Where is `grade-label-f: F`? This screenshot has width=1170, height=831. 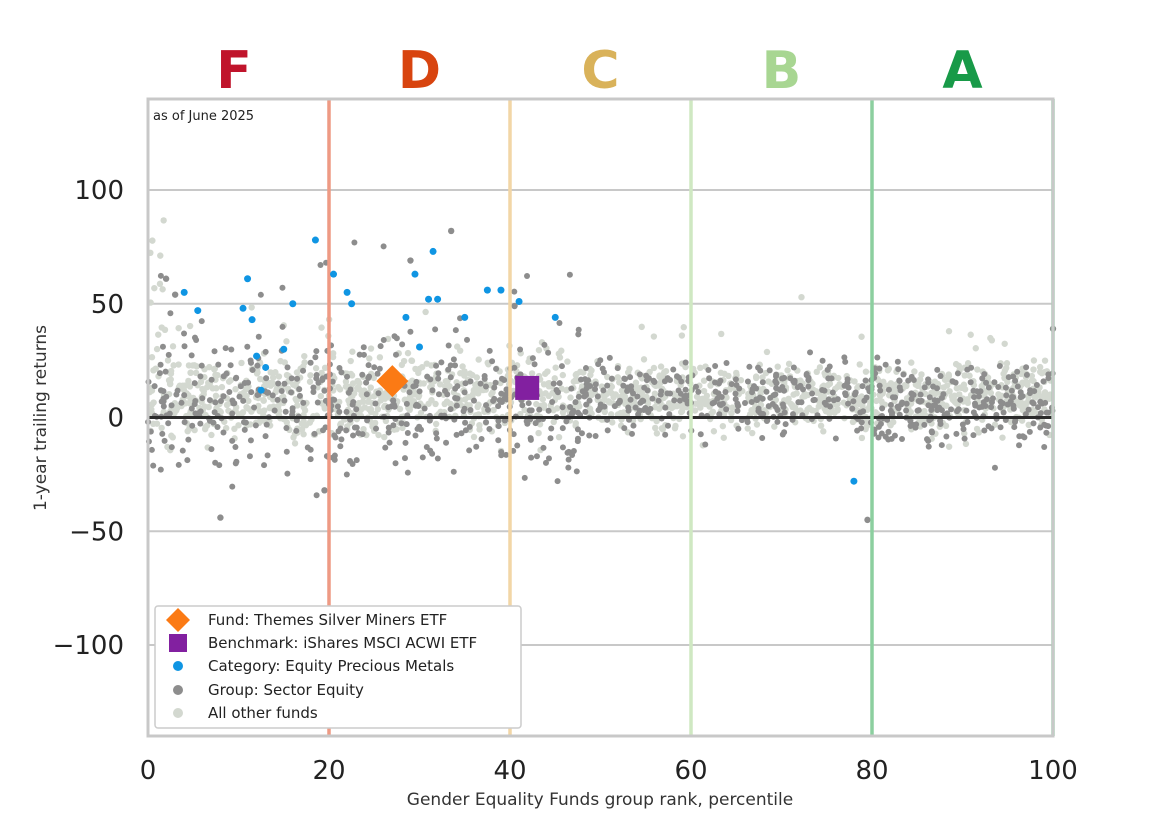 grade-label-f: F is located at coordinates (234, 71).